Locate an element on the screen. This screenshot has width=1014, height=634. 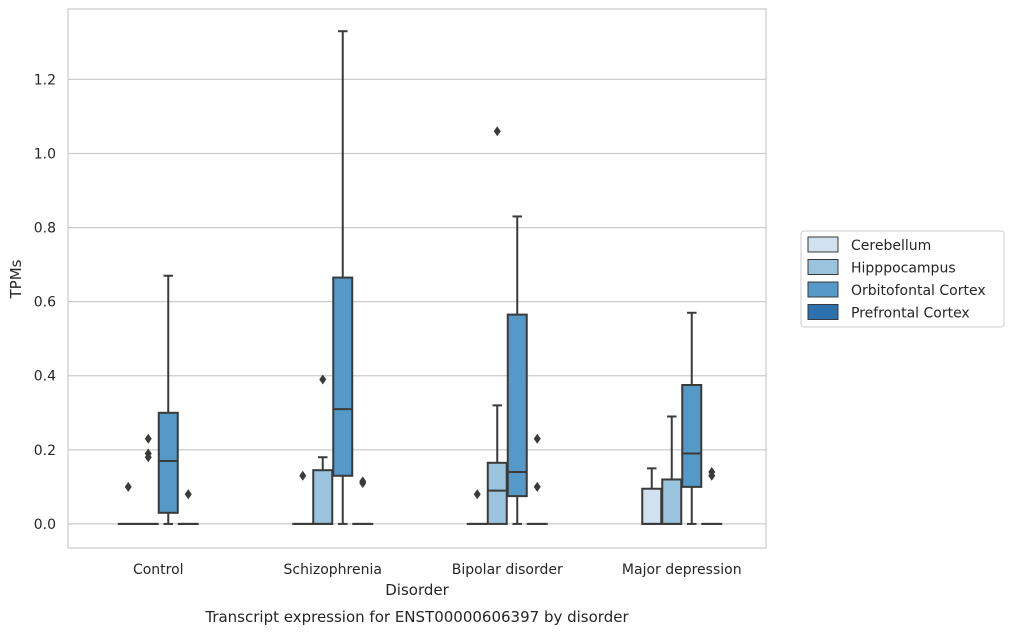
y-tick-label: 0.2 is located at coordinates (45, 451).